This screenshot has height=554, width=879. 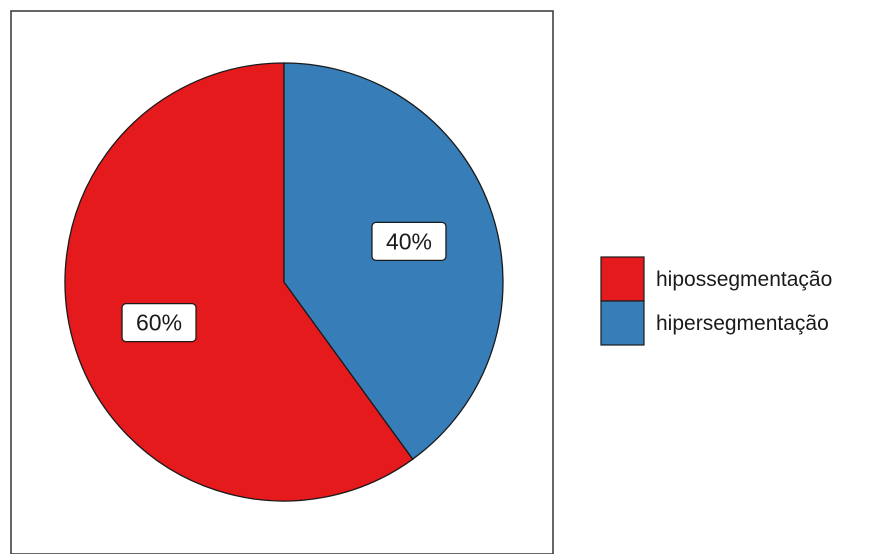 I want to click on slice-label-hipersegmentacao: 40%, so click(x=409, y=241).